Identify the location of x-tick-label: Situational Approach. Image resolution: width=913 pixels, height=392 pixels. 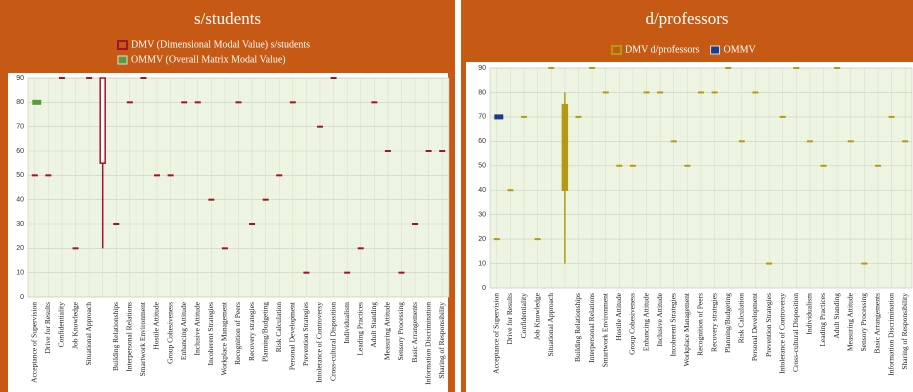
(550, 325).